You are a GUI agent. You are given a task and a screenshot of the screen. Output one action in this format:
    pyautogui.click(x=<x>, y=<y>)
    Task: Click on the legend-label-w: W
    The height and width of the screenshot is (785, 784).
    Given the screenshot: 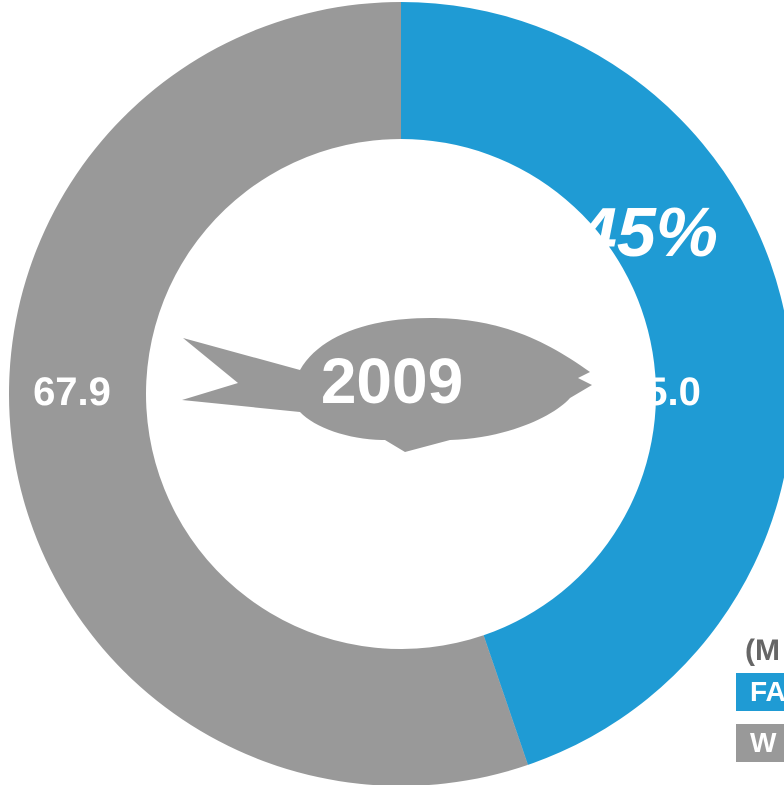 What is the action you would take?
    pyautogui.click(x=763, y=742)
    